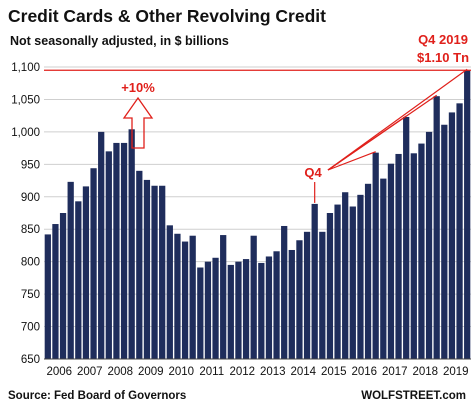  What do you see at coordinates (395, 372) in the screenshot?
I see `x-tick-label: 2017` at bounding box center [395, 372].